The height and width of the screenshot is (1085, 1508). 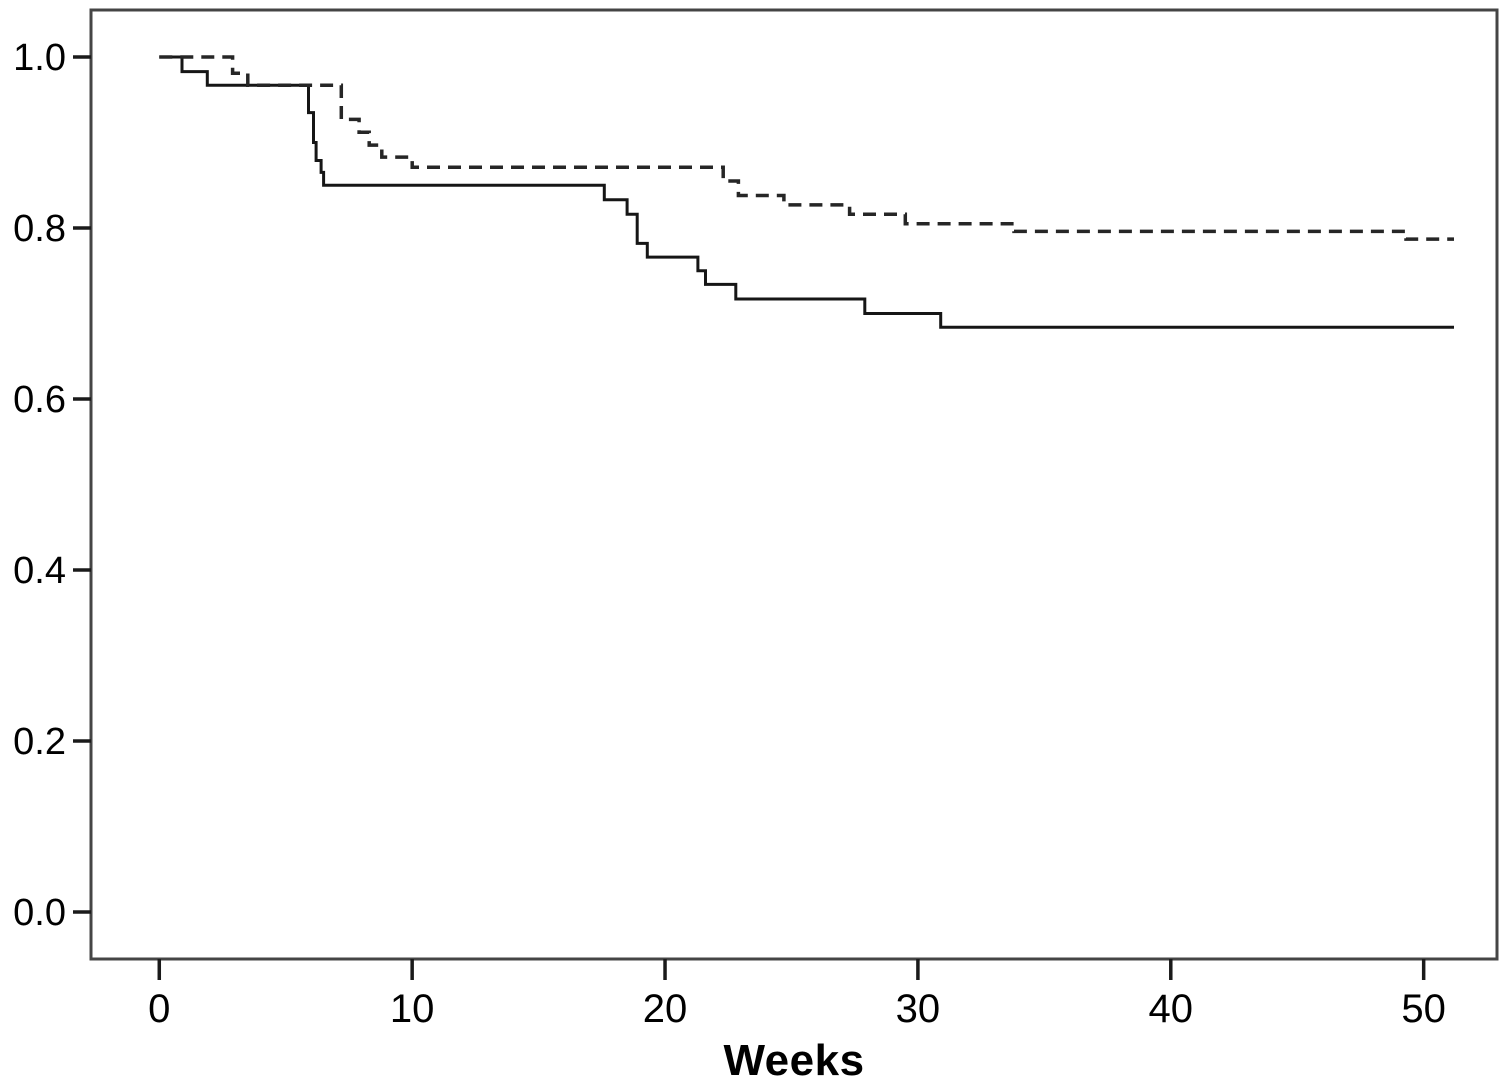 What do you see at coordinates (39, 742) in the screenshot?
I see `y-tick-label: 0.2` at bounding box center [39, 742].